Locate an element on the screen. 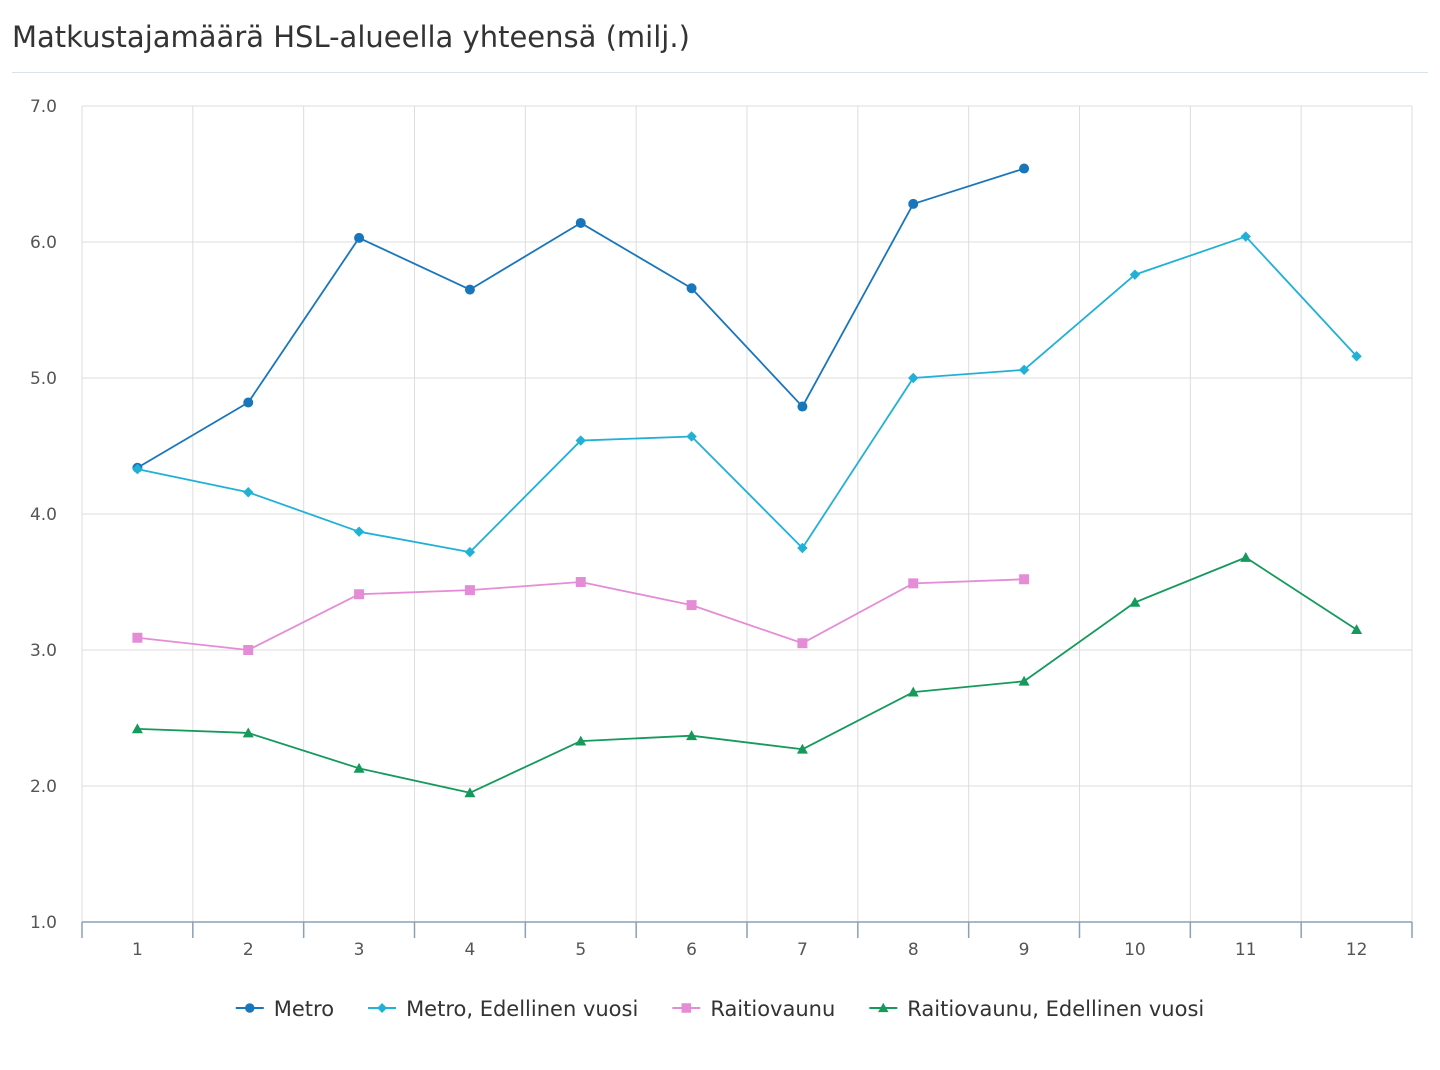 The width and height of the screenshot is (1440, 1070). legend-item-0: Metro is located at coordinates (284, 1009).